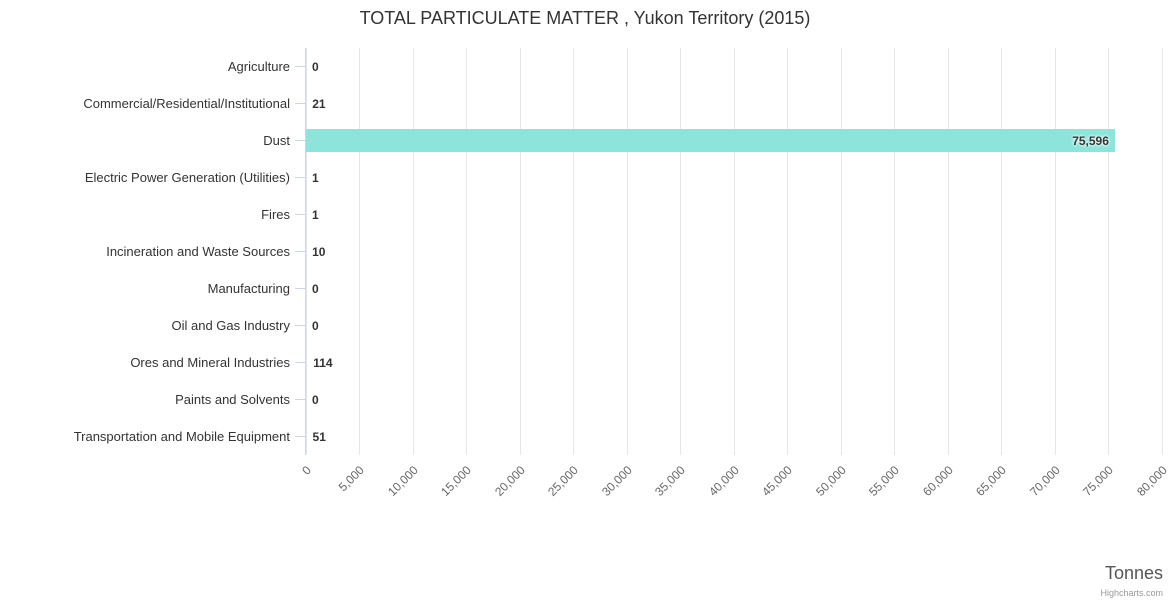 The width and height of the screenshot is (1170, 600). I want to click on category-label: Paints and Solvents, so click(232, 399).